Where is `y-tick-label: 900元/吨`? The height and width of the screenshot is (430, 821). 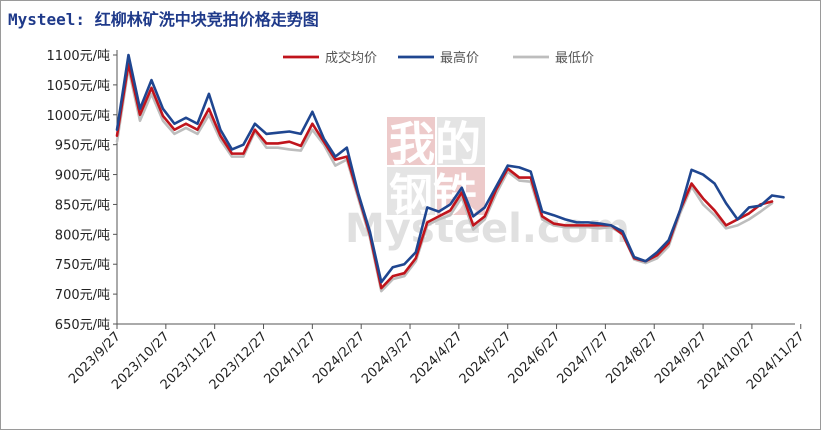 y-tick-label: 900元/吨 is located at coordinates (82, 176).